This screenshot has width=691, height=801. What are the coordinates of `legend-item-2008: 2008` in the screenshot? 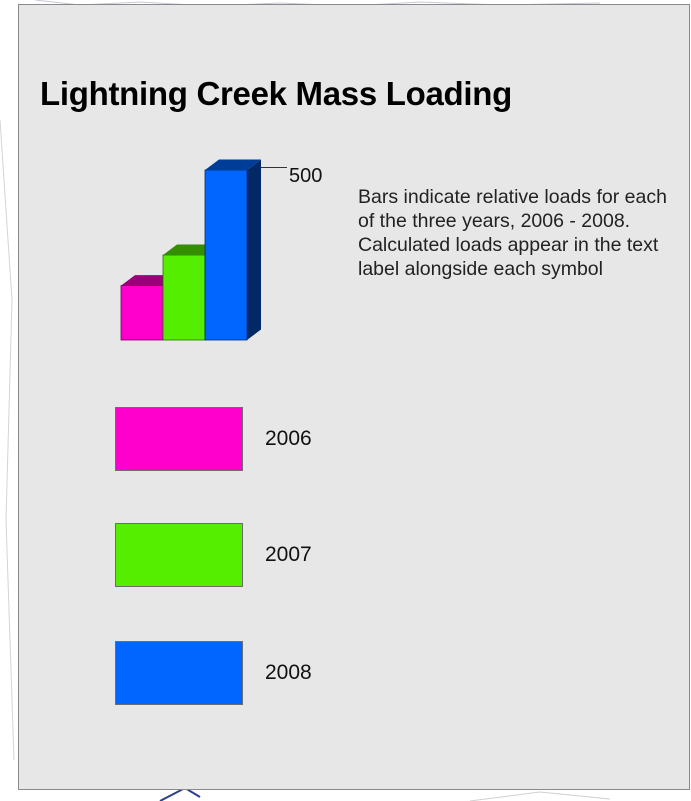 It's located at (265, 676).